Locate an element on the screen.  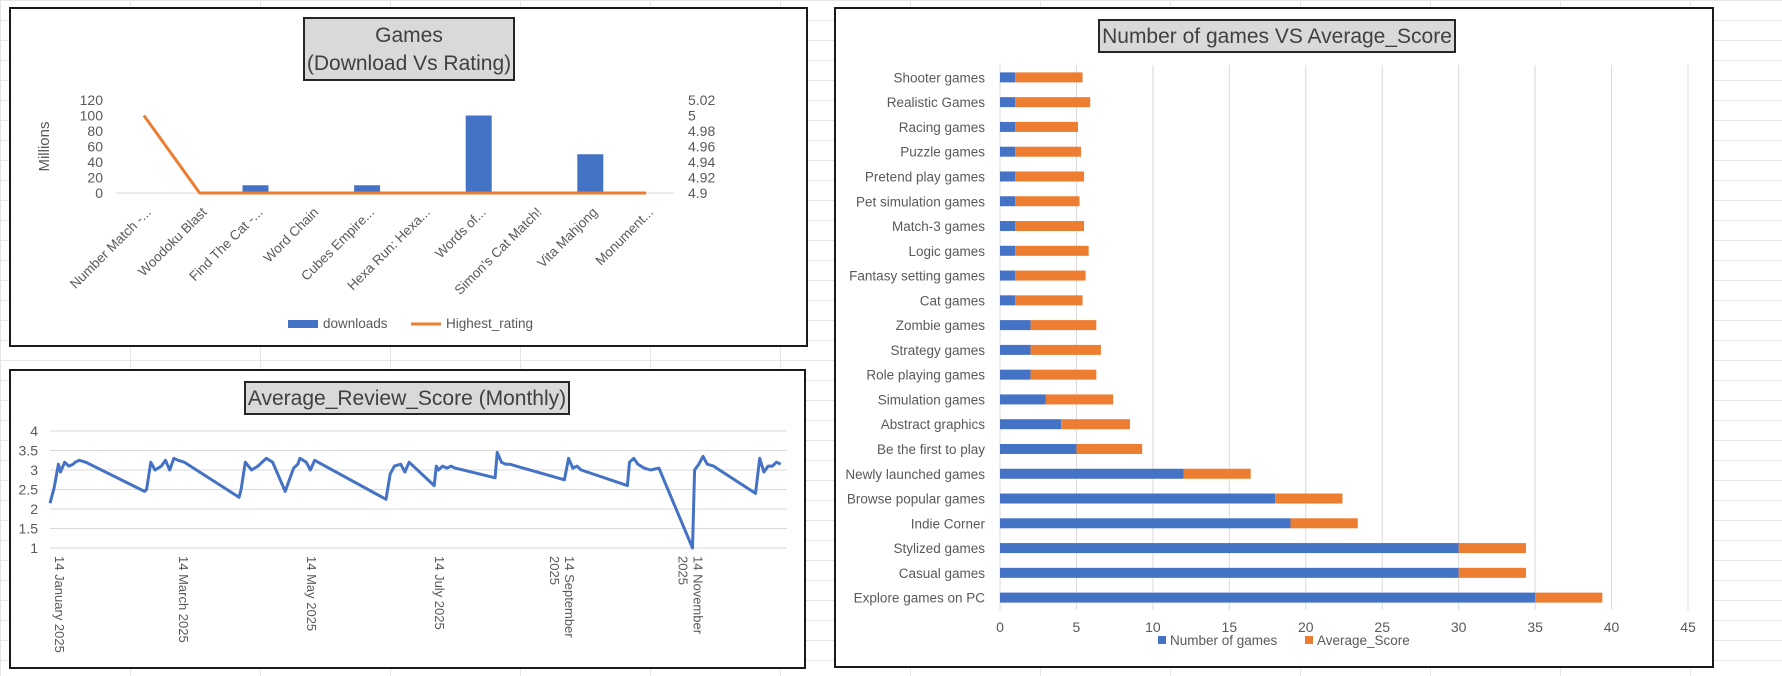
review-score-line is located at coordinates (415, 500).